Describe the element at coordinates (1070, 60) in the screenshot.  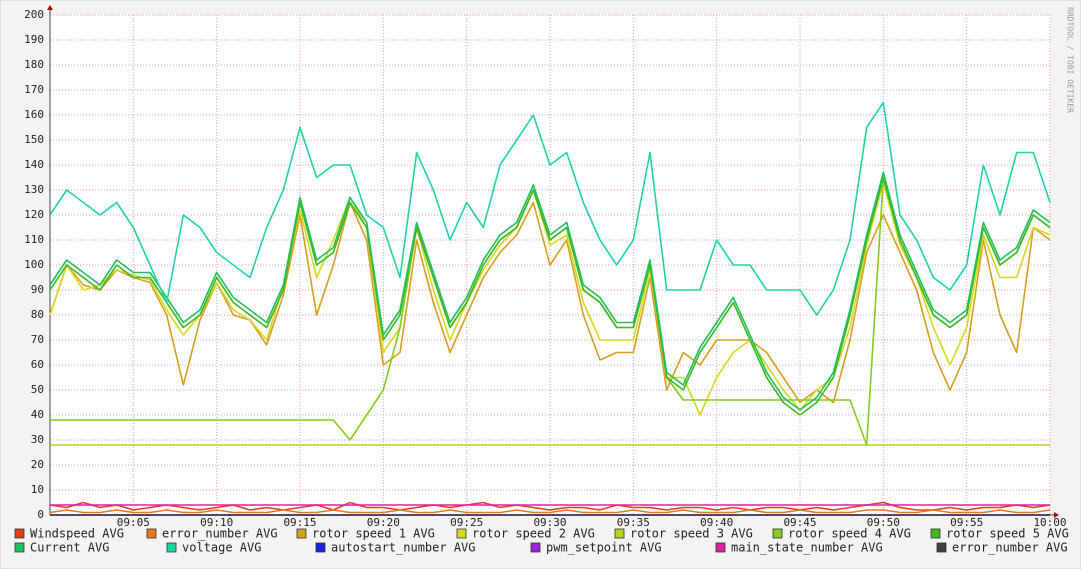
I see `watermark: RRDTOOL / TOBI OETIKER` at that location.